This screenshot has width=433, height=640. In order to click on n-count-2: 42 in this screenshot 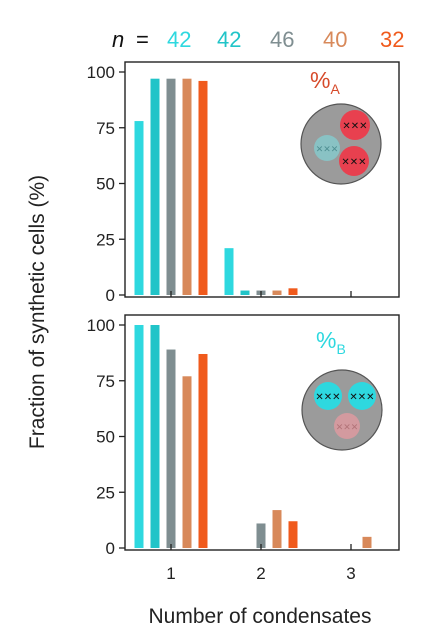, I will do `click(229, 39)`.